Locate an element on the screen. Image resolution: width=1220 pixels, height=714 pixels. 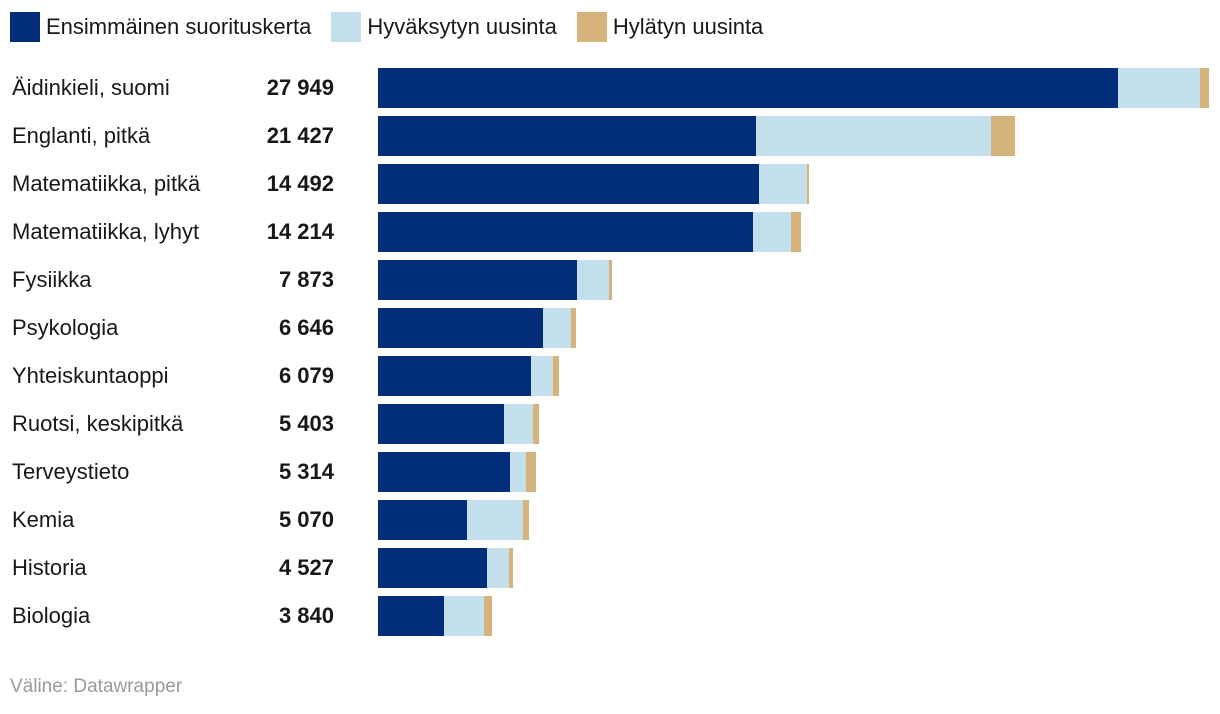
bar-row: Kemia 5 070 is located at coordinates (610, 520).